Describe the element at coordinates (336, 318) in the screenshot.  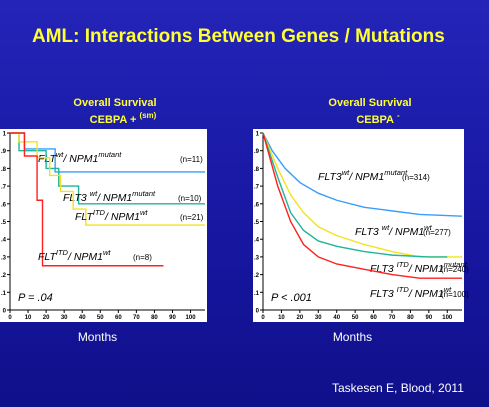
I see `x-tick-label: 40` at that location.